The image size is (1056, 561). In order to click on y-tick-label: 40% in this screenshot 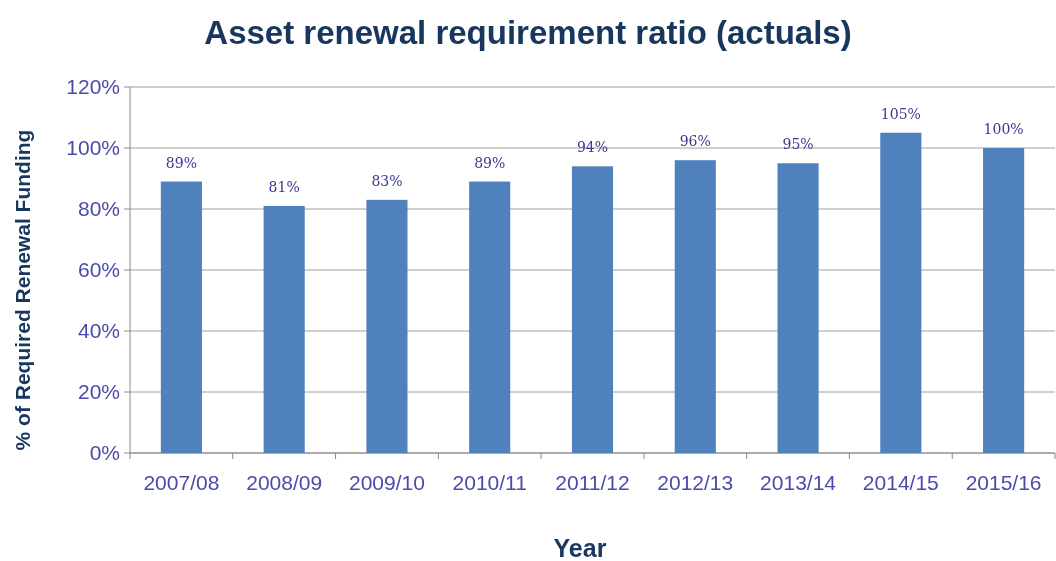, I will do `click(98, 331)`.